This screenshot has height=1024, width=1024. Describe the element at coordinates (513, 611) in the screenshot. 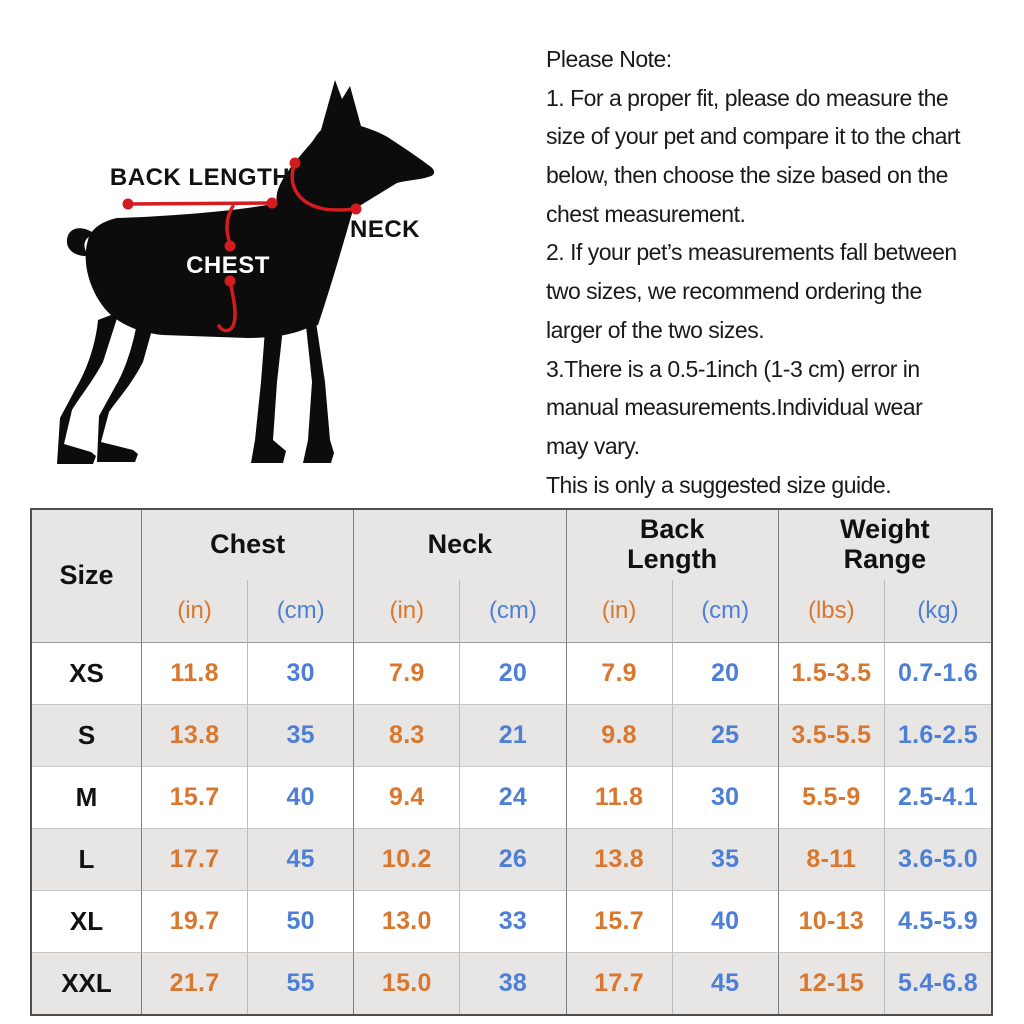

I see `unit-neck-cm: (cm)` at that location.